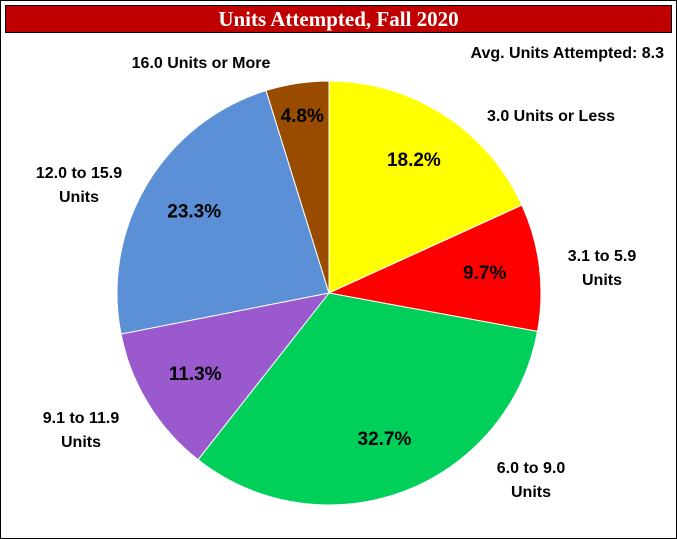 The width and height of the screenshot is (677, 539). Describe the element at coordinates (484, 273) in the screenshot. I see `data-label: 9.7%` at that location.